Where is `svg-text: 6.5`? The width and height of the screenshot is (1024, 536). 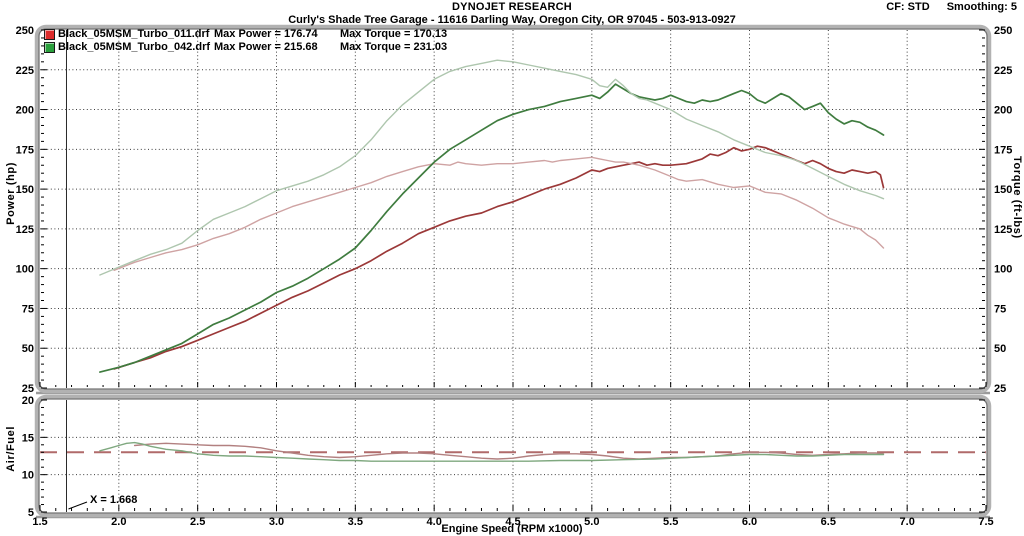 svg-text: 6.5 is located at coordinates (828, 522).